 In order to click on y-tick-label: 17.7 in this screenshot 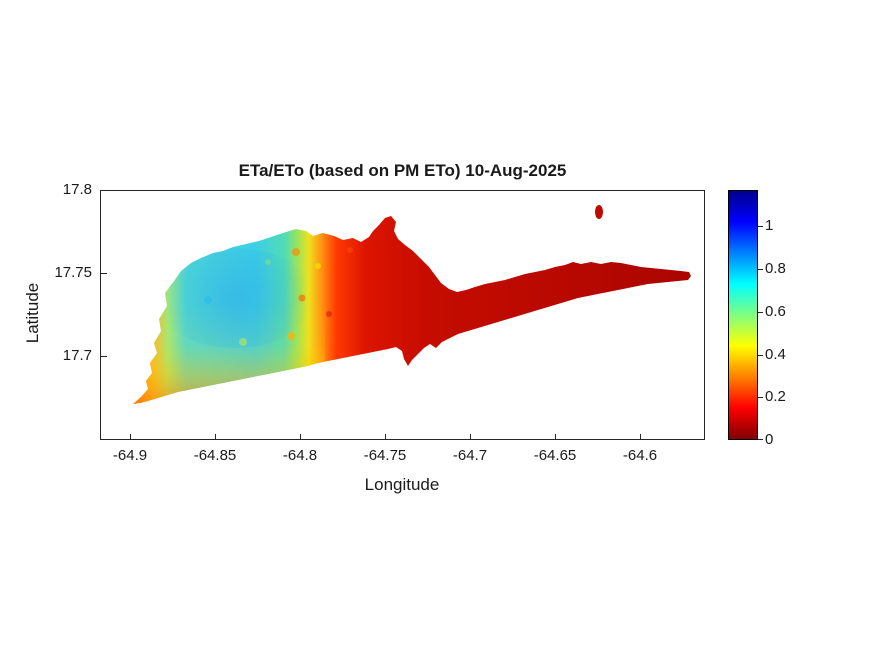, I will do `click(77, 355)`.